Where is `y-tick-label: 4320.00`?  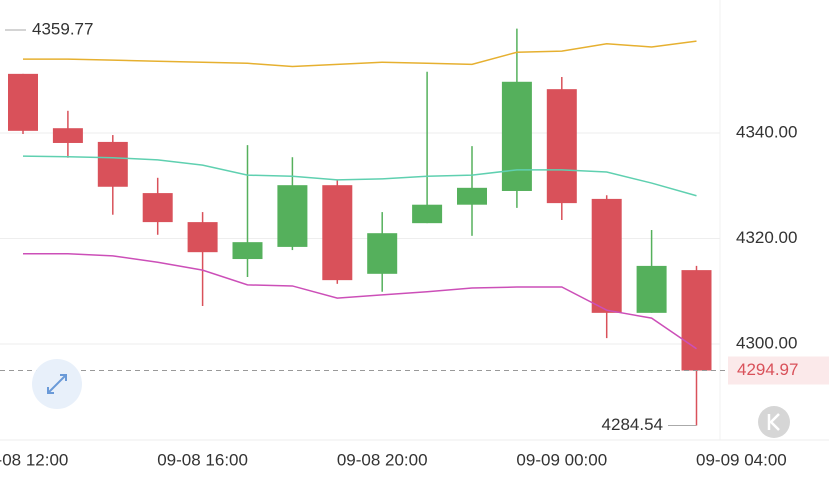
y-tick-label: 4320.00 is located at coordinates (766, 237).